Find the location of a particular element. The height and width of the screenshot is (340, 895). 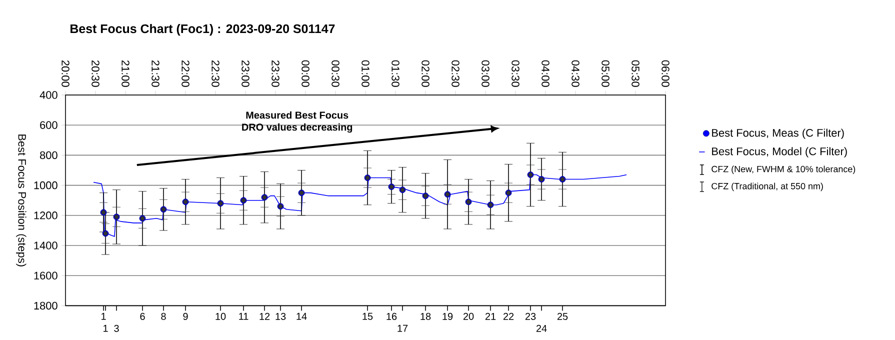

x-tick-label: 03:30 is located at coordinates (516, 73).